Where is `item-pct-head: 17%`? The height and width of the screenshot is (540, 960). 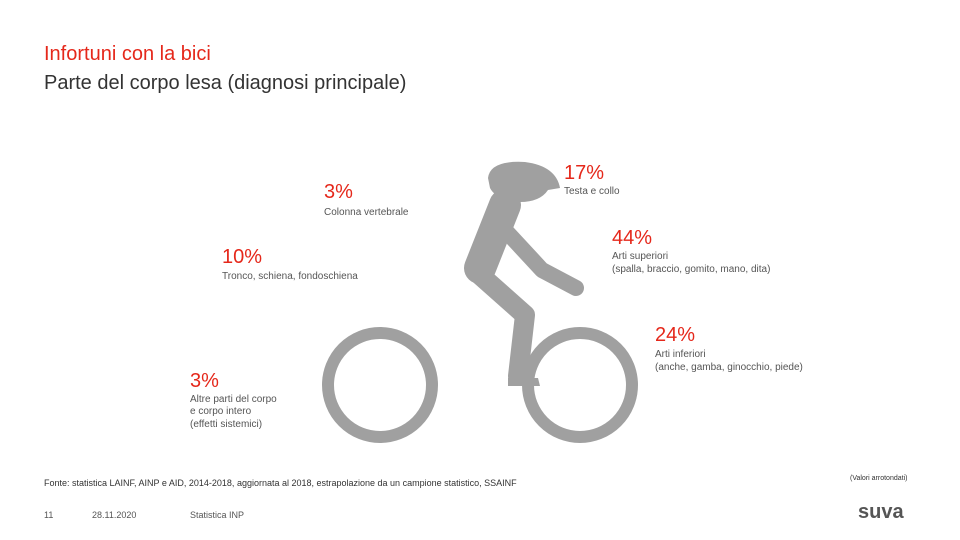 item-pct-head: 17% is located at coordinates (584, 173).